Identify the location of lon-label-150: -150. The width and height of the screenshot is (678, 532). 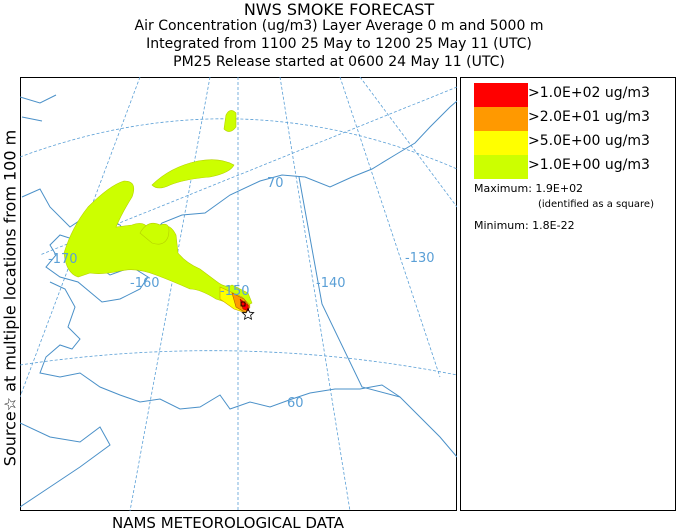
(235, 291).